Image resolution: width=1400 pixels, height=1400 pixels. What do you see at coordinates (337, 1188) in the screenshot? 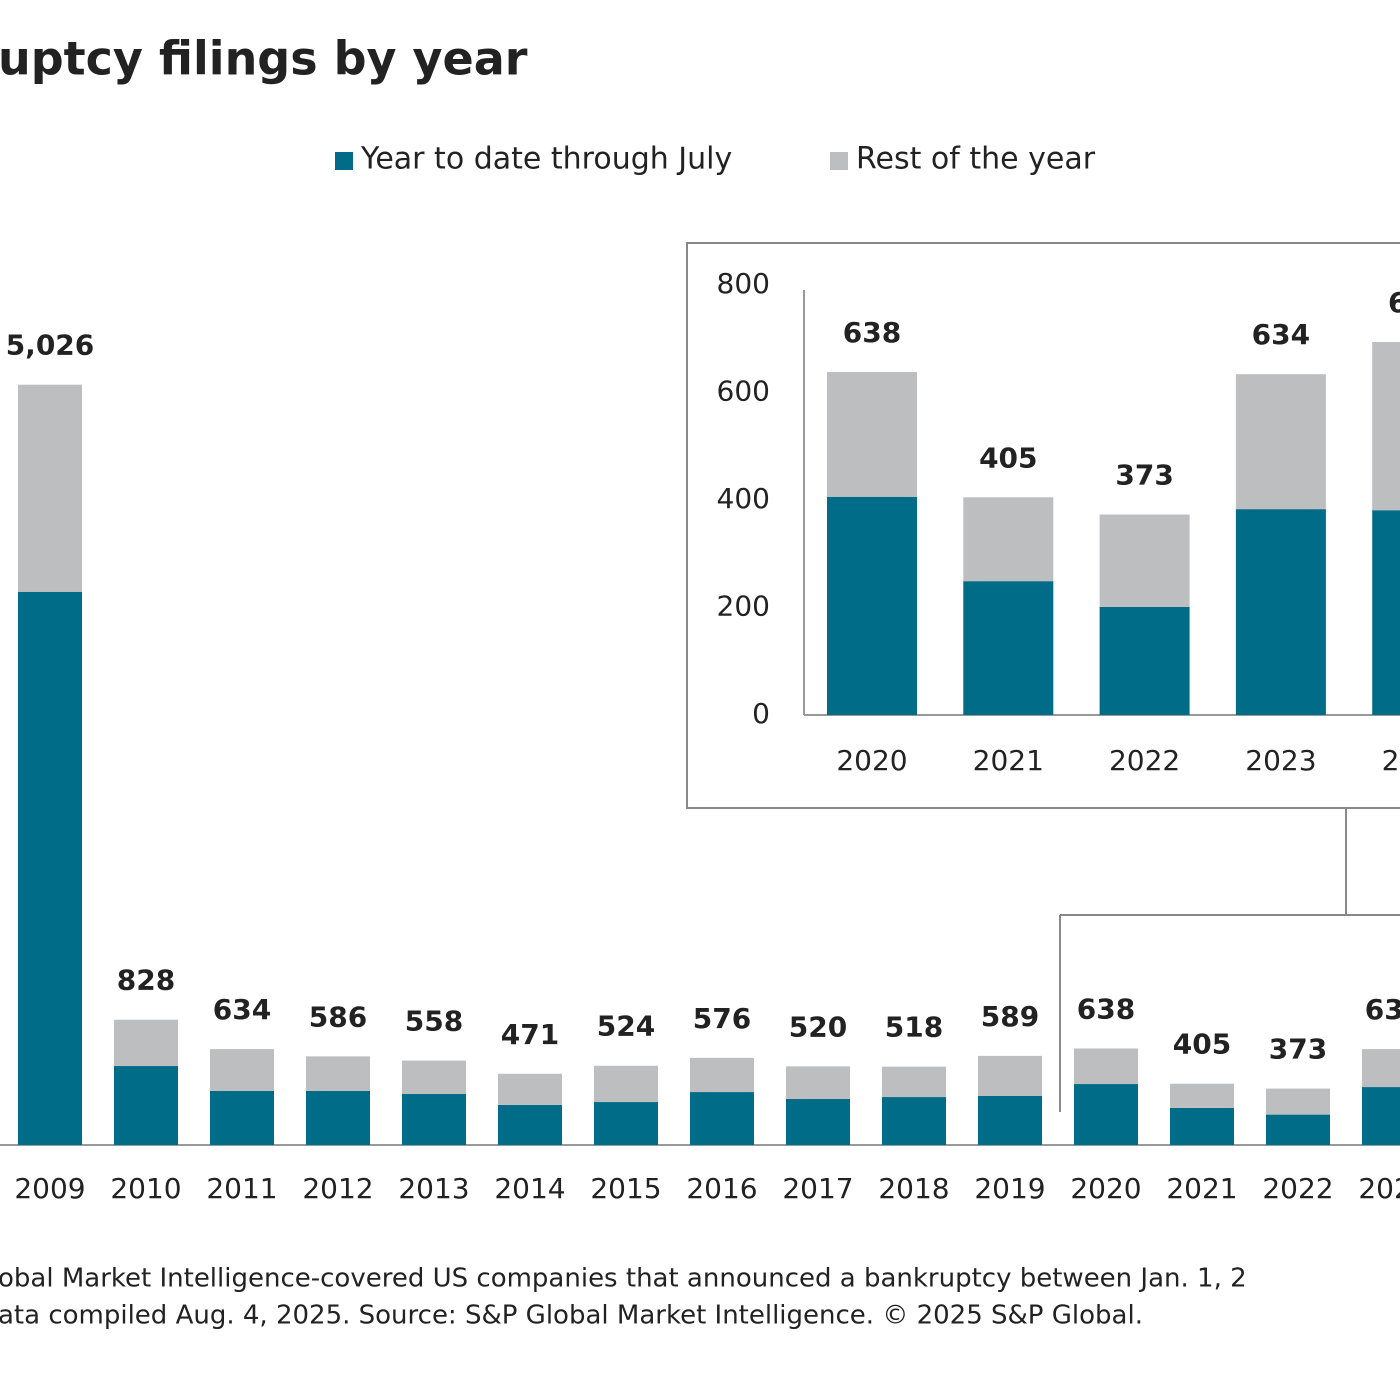
I see `x-tick-label: 2012` at bounding box center [337, 1188].